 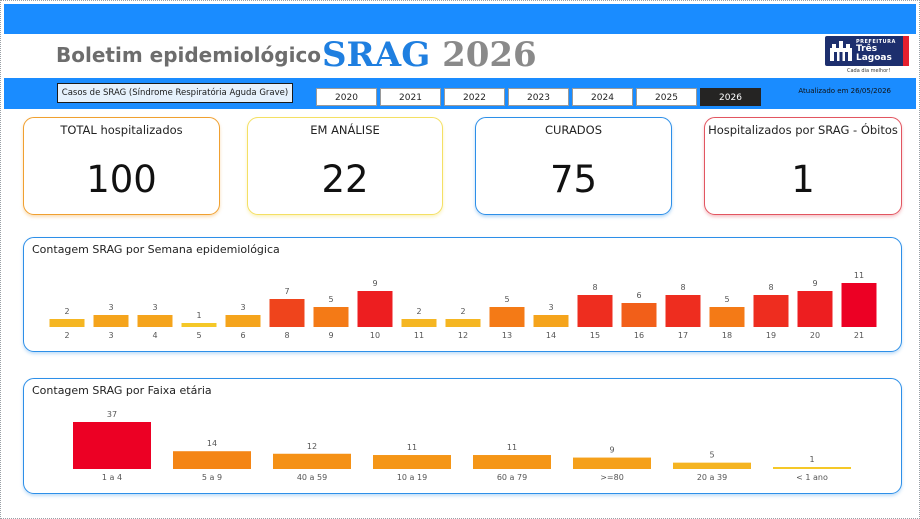 What do you see at coordinates (474, 97) in the screenshot?
I see `year-button-2022: 2022` at bounding box center [474, 97].